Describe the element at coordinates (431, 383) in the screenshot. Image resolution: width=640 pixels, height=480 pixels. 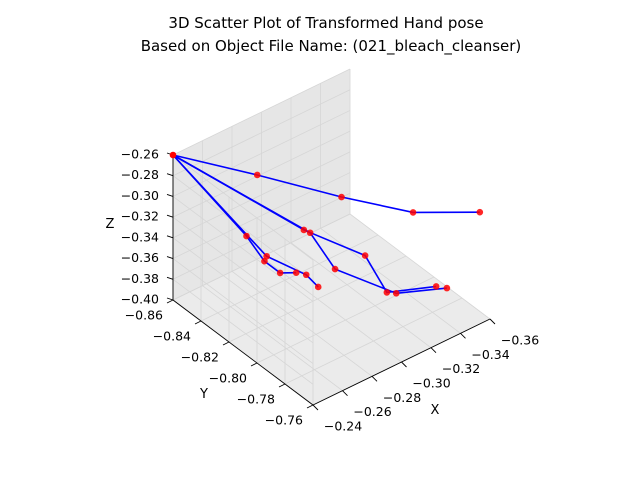
I see `x-tick-label: −0.30` at that location.